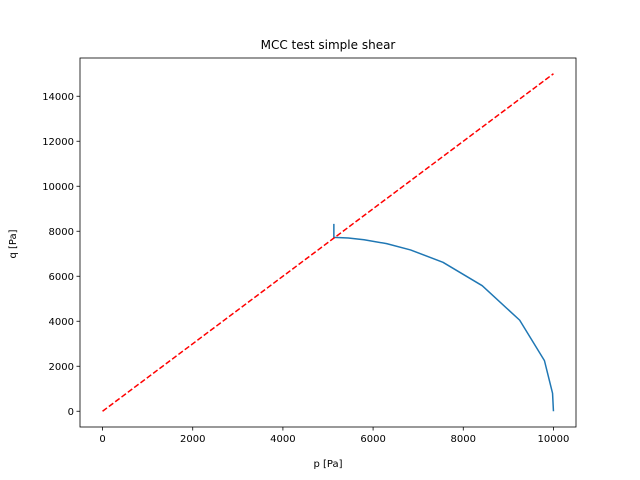 The height and width of the screenshot is (480, 640). Describe the element at coordinates (61, 277) in the screenshot. I see `y-tick-label: 6000` at that location.